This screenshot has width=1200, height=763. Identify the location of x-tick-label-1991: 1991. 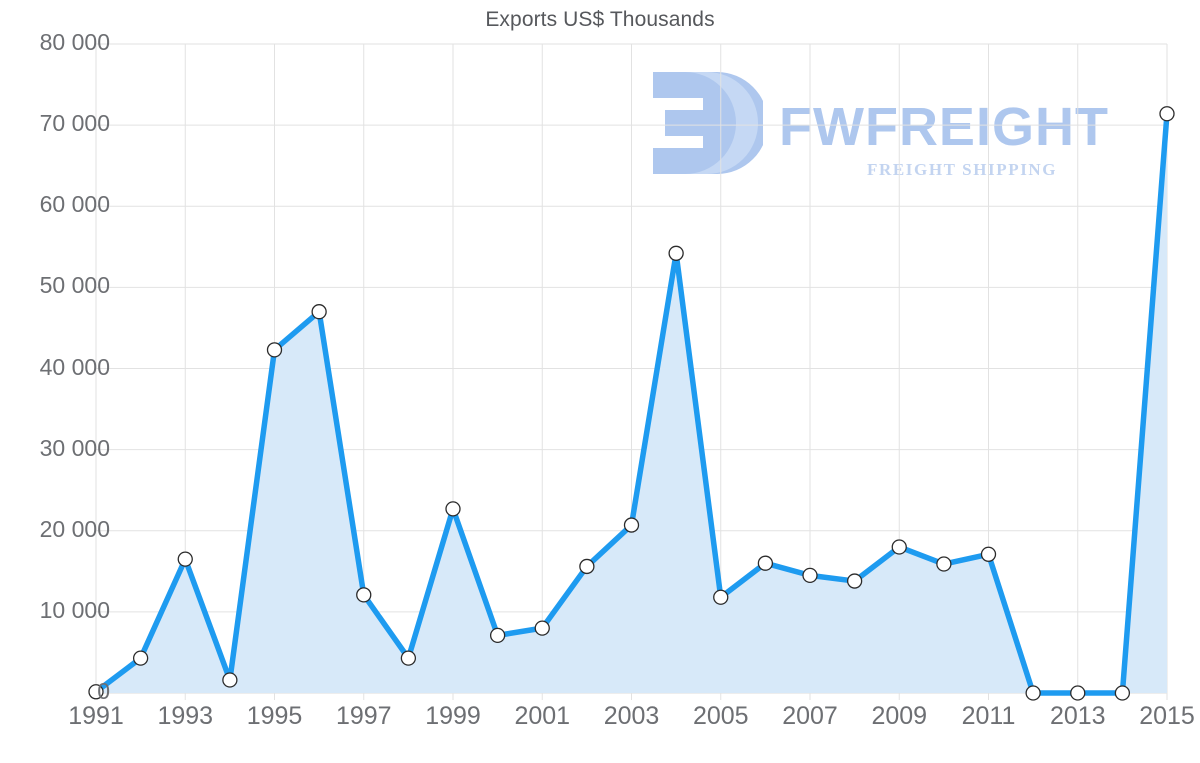
(96, 716).